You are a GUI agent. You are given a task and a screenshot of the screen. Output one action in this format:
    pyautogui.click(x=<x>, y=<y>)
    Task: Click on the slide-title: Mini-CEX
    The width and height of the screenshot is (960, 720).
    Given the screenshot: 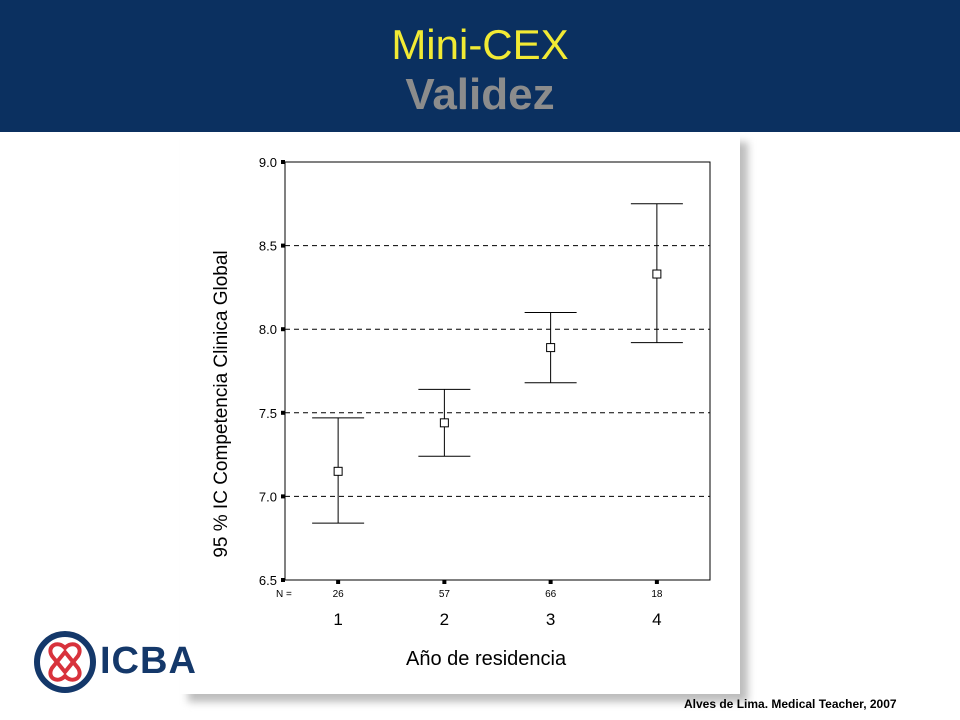 What is the action you would take?
    pyautogui.click(x=480, y=44)
    